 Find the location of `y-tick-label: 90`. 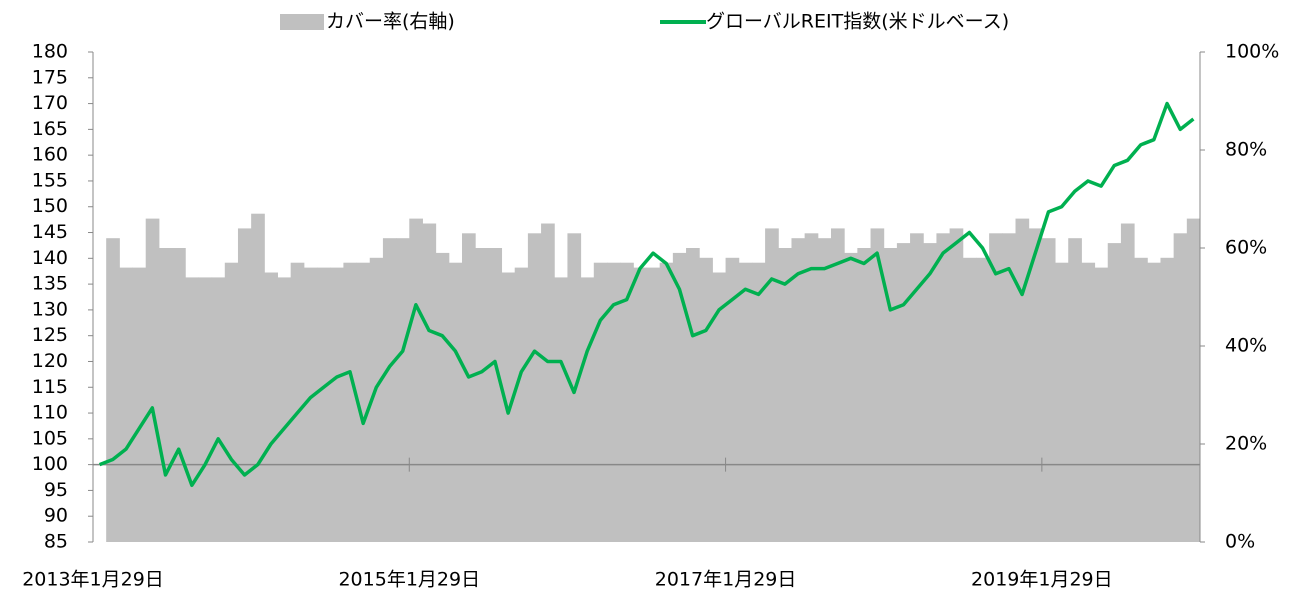

y-tick-label: 90 is located at coordinates (56, 516).